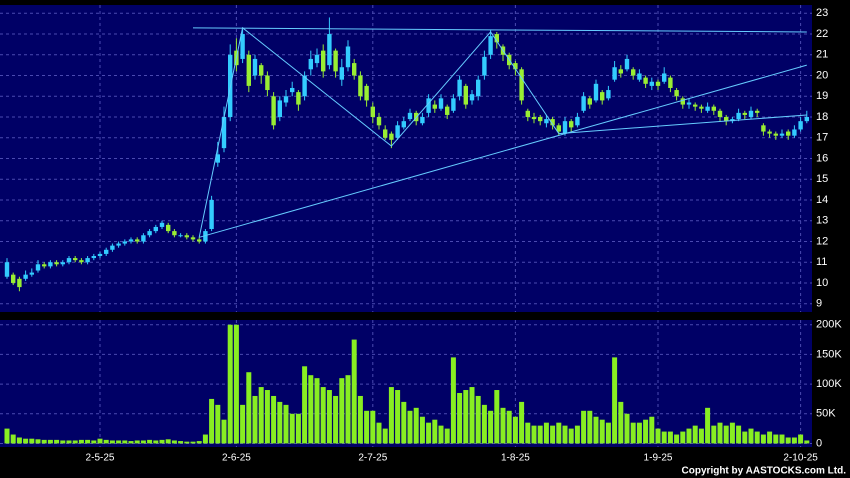 The width and height of the screenshot is (850, 478). What do you see at coordinates (499, 30) in the screenshot?
I see `trendline` at bounding box center [499, 30].